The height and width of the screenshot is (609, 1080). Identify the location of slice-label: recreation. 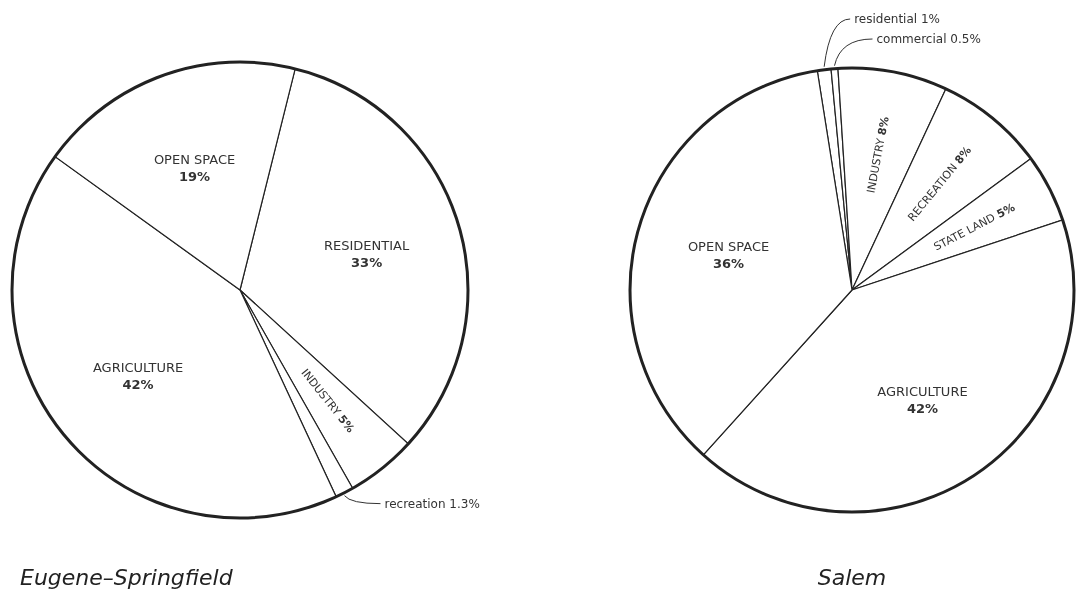
(415, 503).